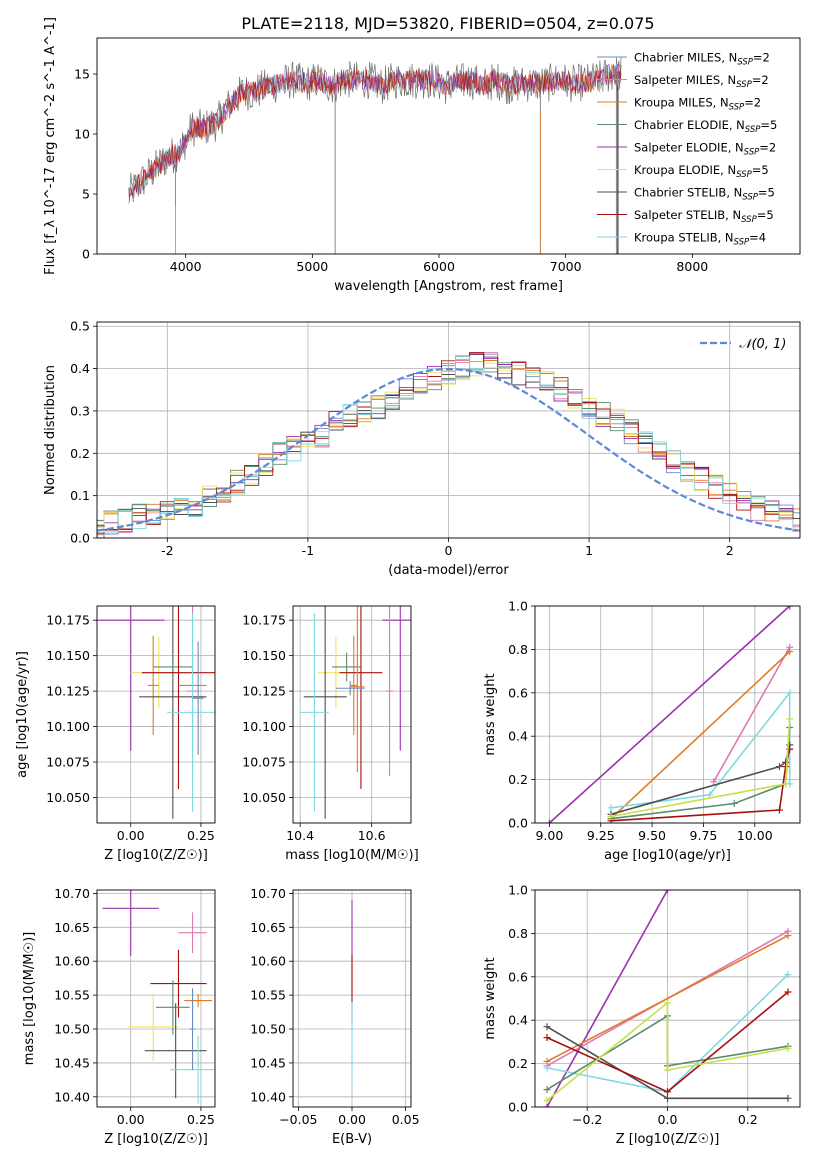 This screenshot has width=819, height=1170. I want to click on x-tick-label: 0.0, so click(668, 1119).